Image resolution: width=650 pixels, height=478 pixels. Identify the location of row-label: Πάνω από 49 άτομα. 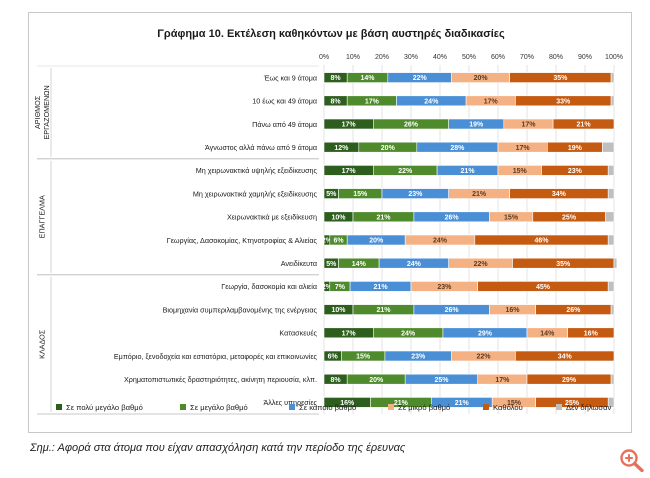
(284, 124).